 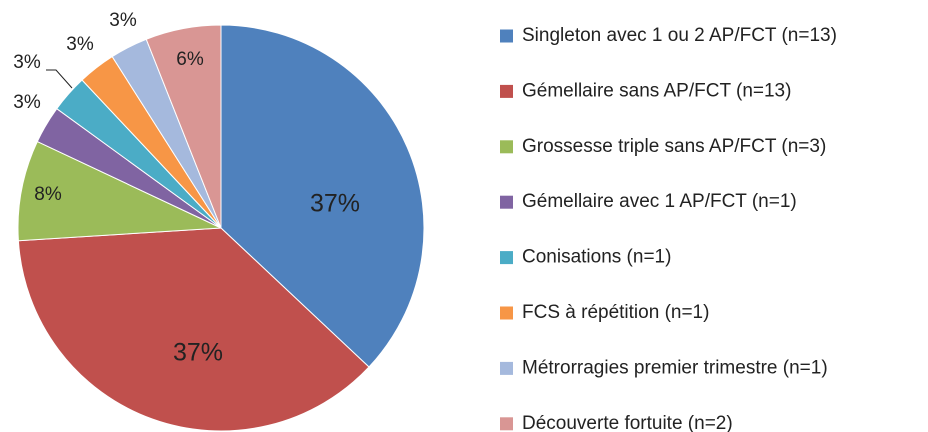 I want to click on legend-label: Singleton avec 1 ou 2 AP/FCT (n=13), so click(x=679, y=35).